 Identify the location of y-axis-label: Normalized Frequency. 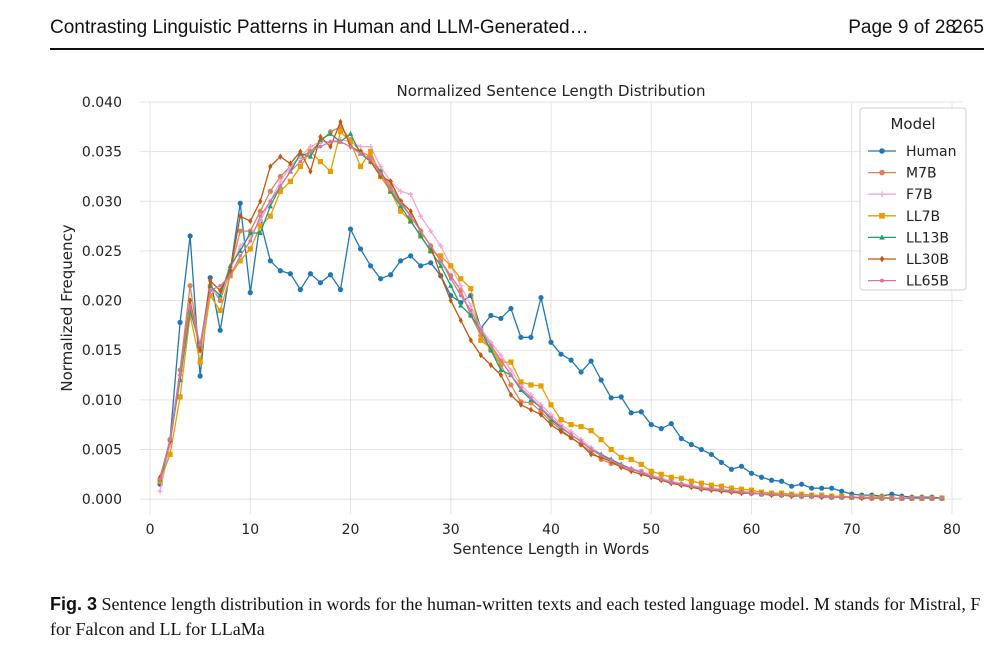
(67, 307).